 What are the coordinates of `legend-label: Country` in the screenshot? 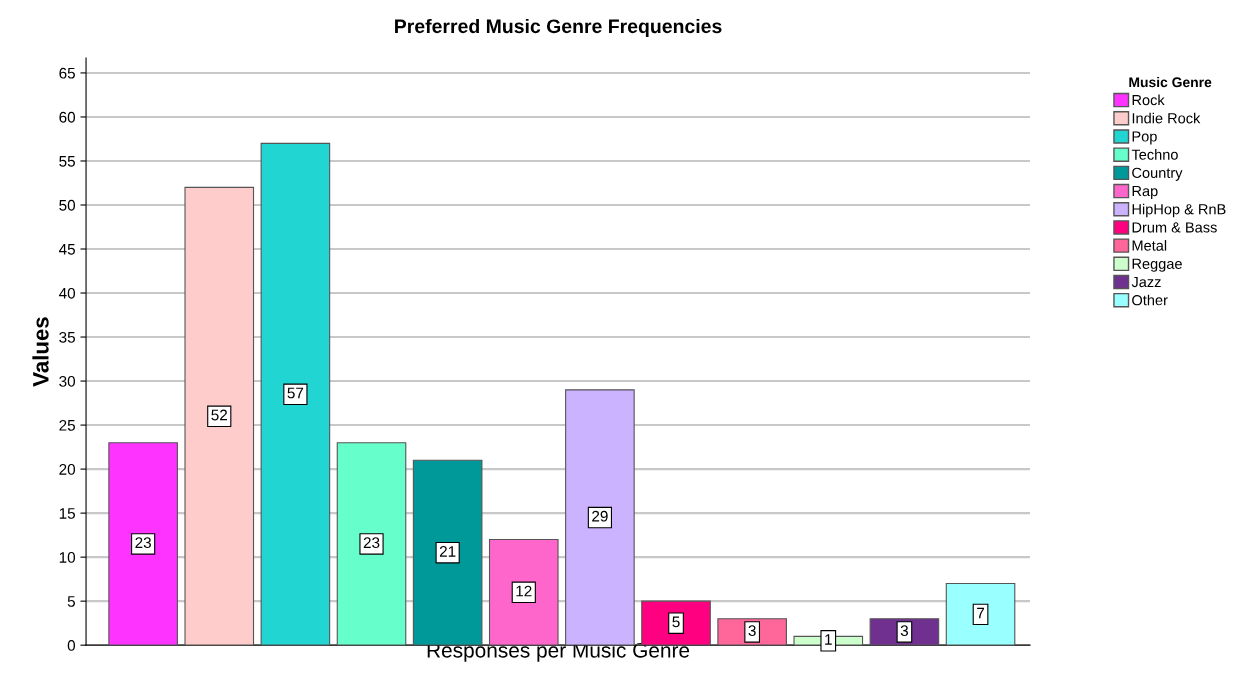 It's located at (1157, 174).